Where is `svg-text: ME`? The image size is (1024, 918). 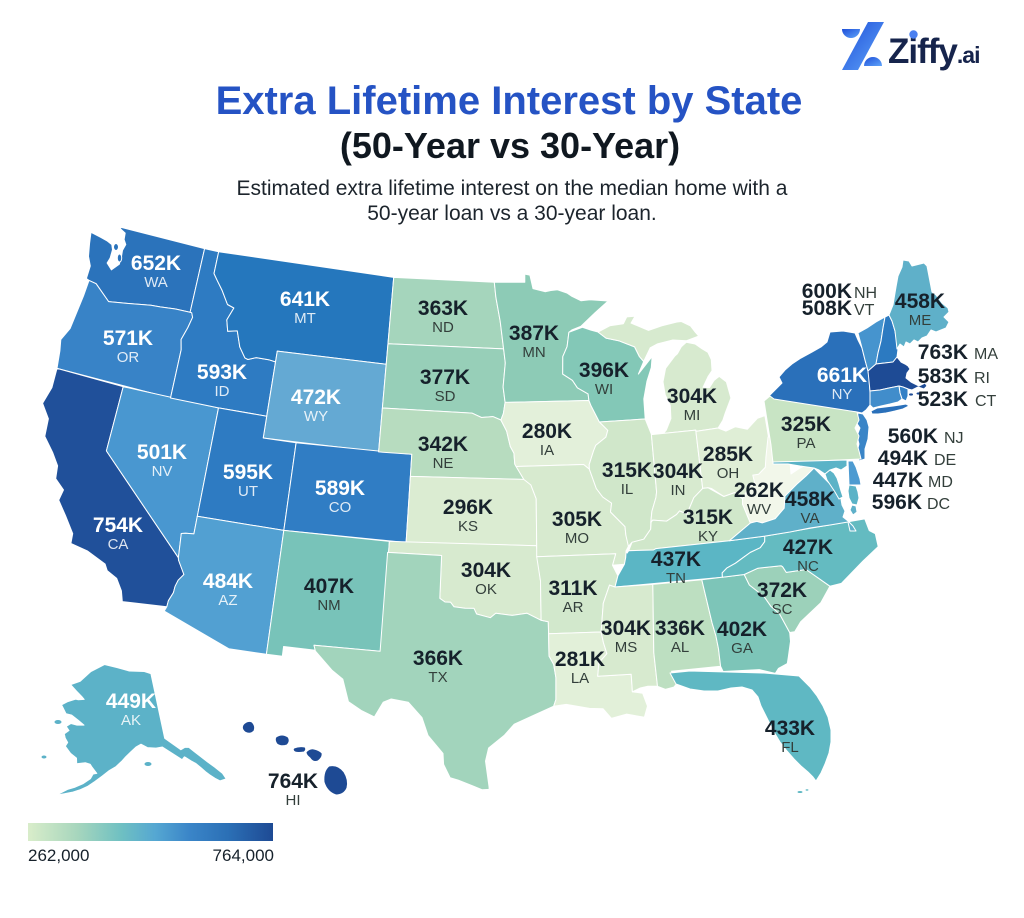
svg-text: ME is located at coordinates (920, 320).